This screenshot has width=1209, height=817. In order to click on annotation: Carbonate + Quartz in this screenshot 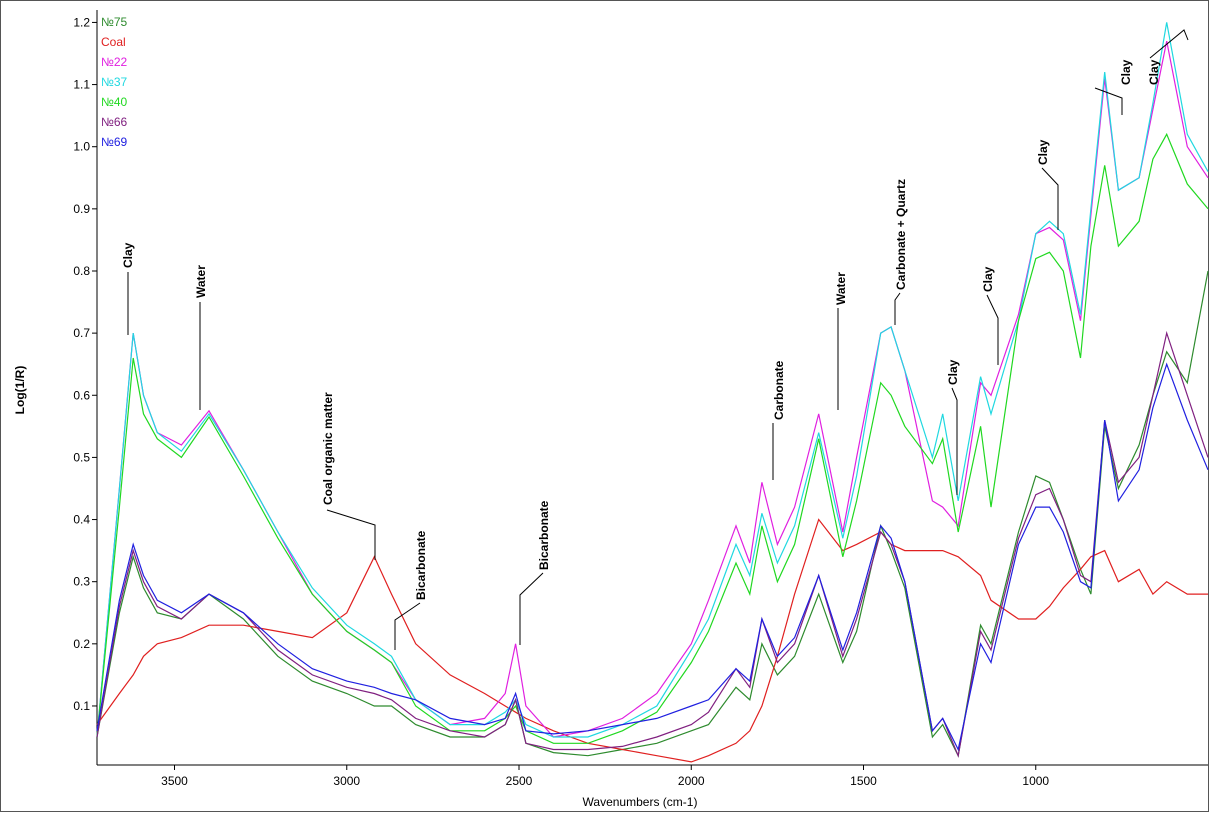, I will do `click(901, 234)`.